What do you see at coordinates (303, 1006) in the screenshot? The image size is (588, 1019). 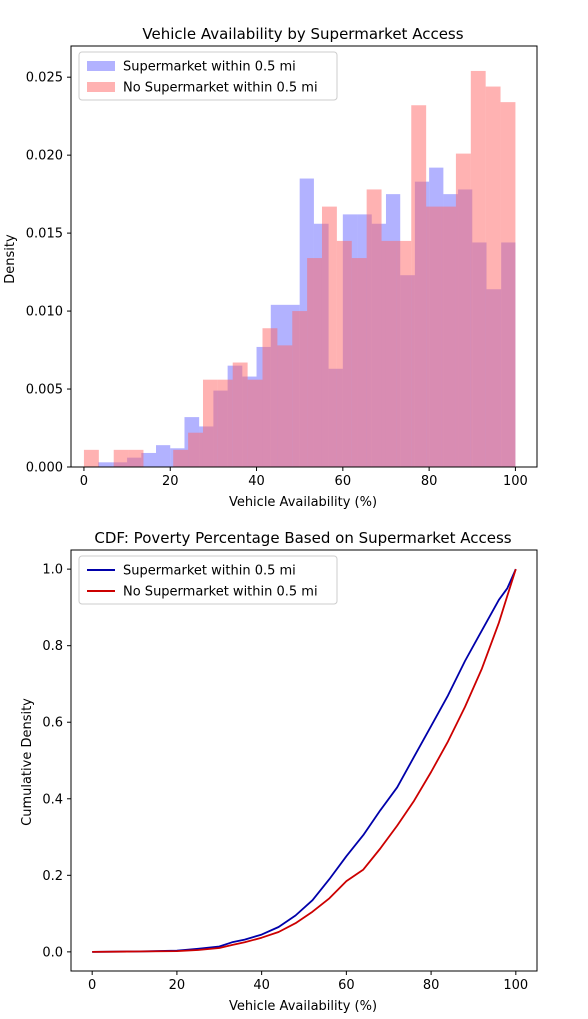 I see `cdf-xlabel: Vehicle Availability (%)` at bounding box center [303, 1006].